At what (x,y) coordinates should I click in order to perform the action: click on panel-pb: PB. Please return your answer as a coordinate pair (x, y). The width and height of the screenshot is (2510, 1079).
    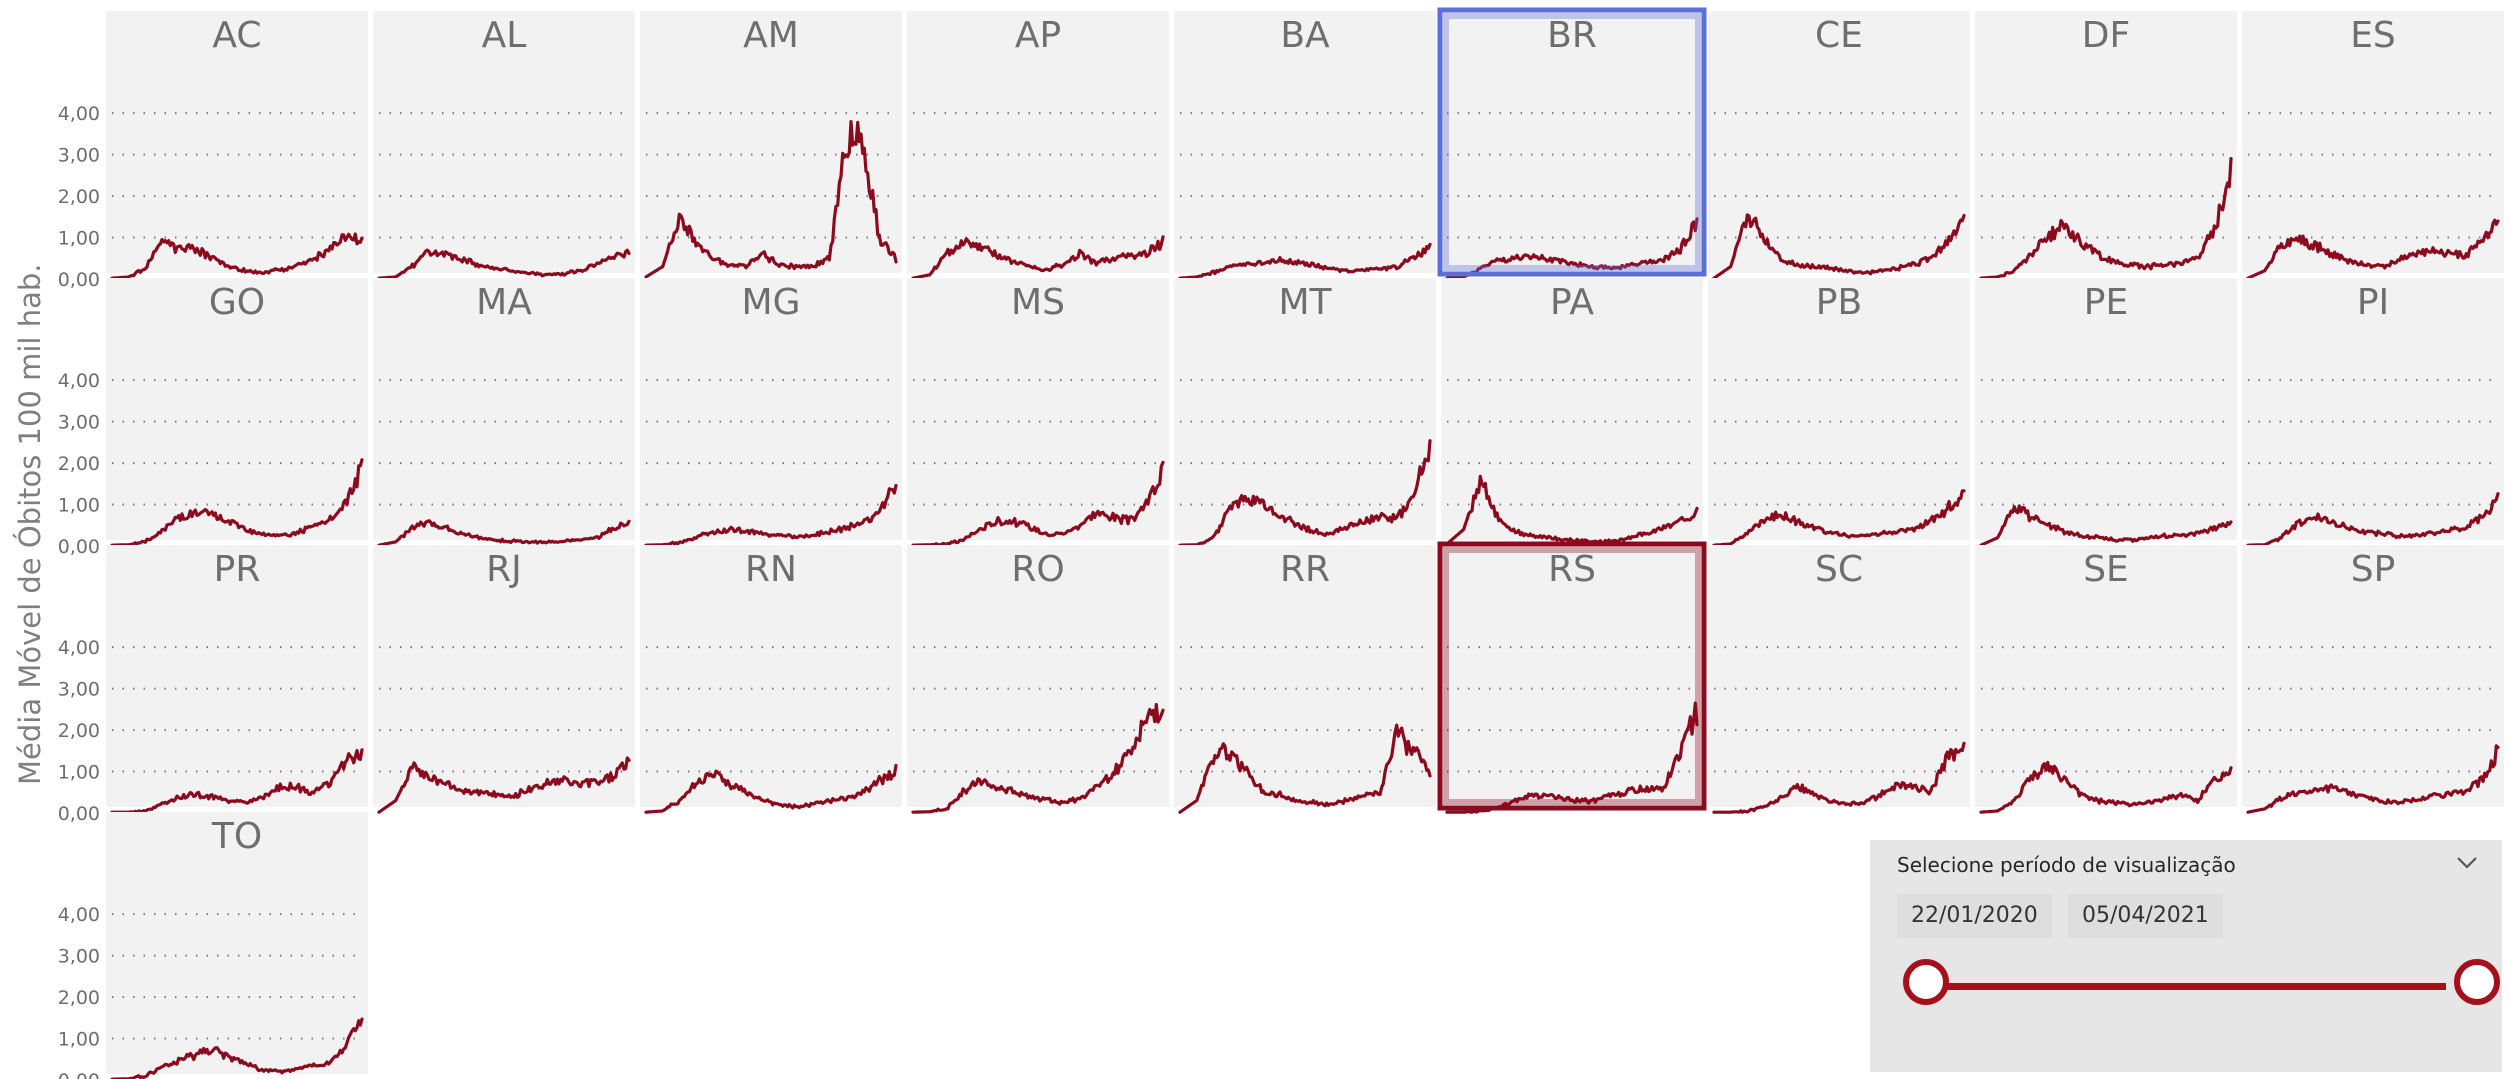
    Looking at the image, I should click on (1839, 412).